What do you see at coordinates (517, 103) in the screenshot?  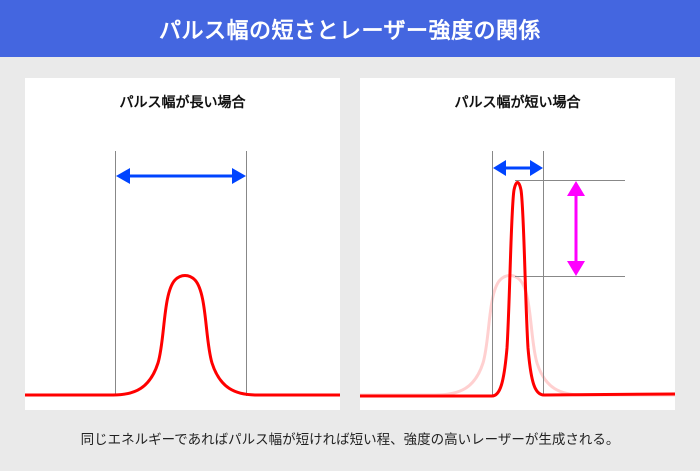 I see `panel-title: パルス幅が短い場合` at bounding box center [517, 103].